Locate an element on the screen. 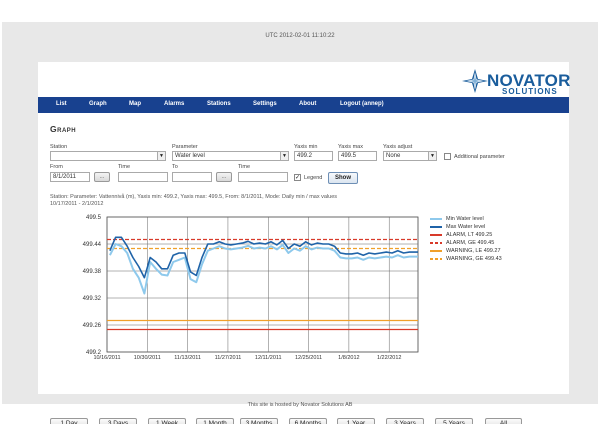  parameter-select: Water level ▼ is located at coordinates (230, 156).